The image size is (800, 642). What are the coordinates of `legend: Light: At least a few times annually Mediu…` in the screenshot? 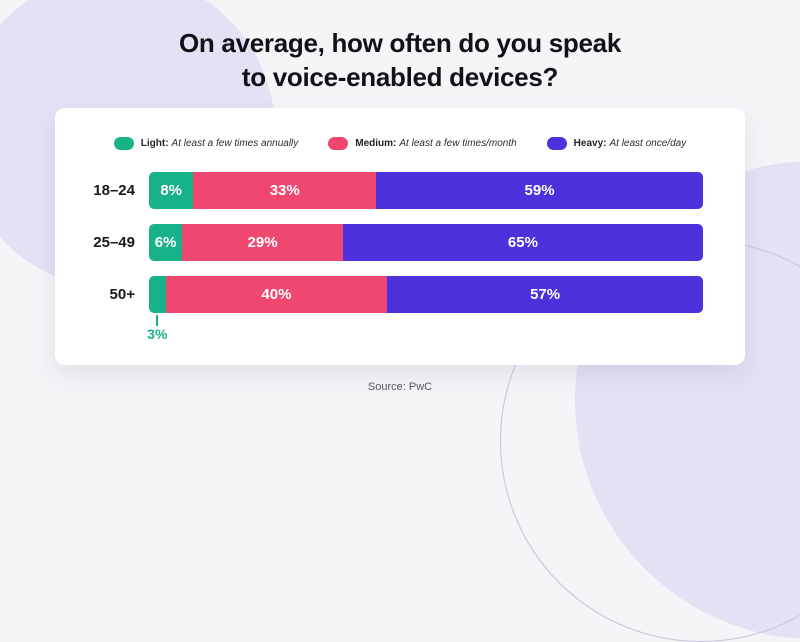 It's located at (400, 143).